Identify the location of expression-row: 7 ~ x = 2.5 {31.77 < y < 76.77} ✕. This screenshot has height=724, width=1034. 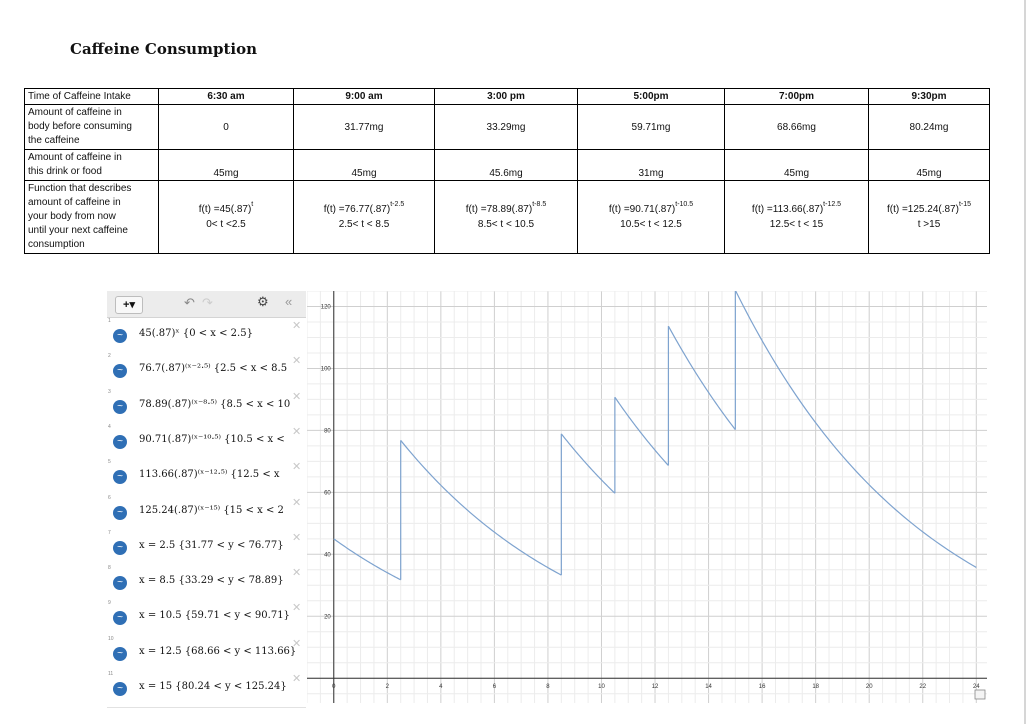
(206, 548).